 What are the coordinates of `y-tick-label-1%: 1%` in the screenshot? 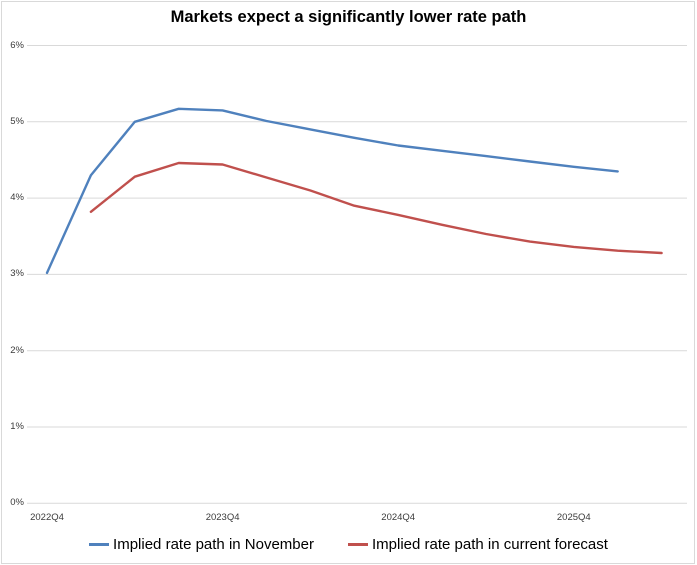 It's located at (17, 426).